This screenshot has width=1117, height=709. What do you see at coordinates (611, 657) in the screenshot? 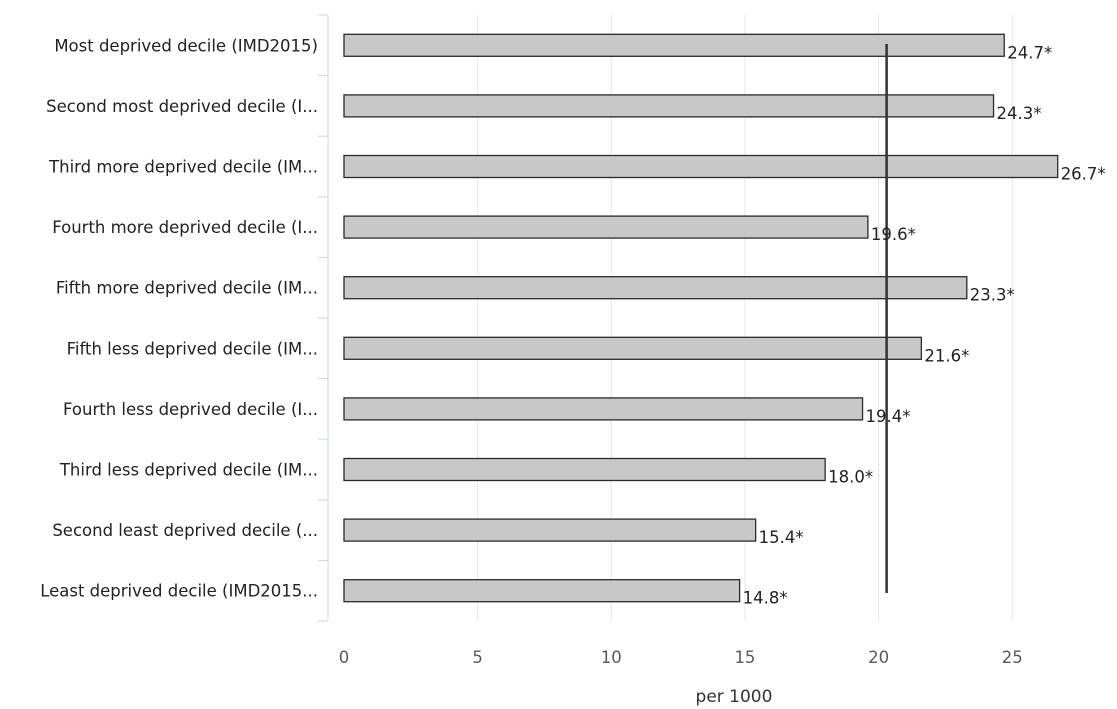
I see `x-tick-label: 10` at bounding box center [611, 657].